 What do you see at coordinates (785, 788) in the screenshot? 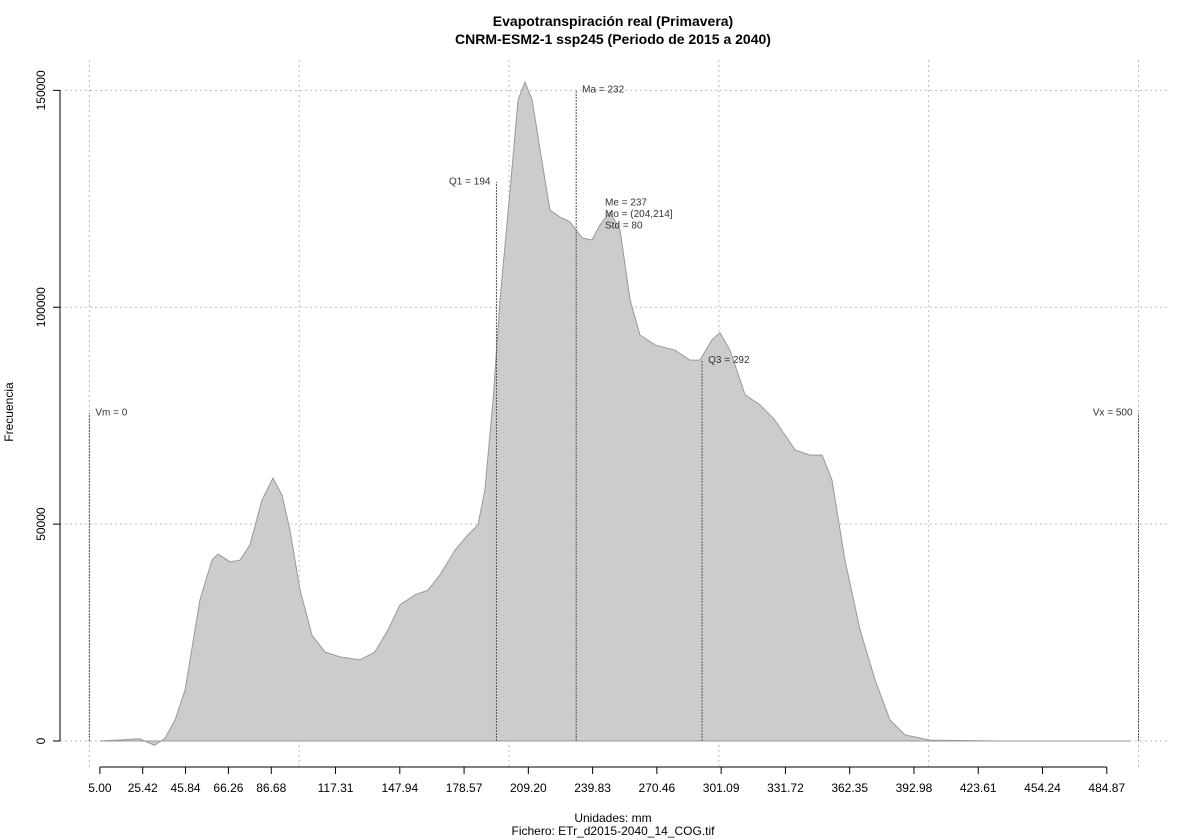
I see `x-tick-label: 331.72` at bounding box center [785, 788].